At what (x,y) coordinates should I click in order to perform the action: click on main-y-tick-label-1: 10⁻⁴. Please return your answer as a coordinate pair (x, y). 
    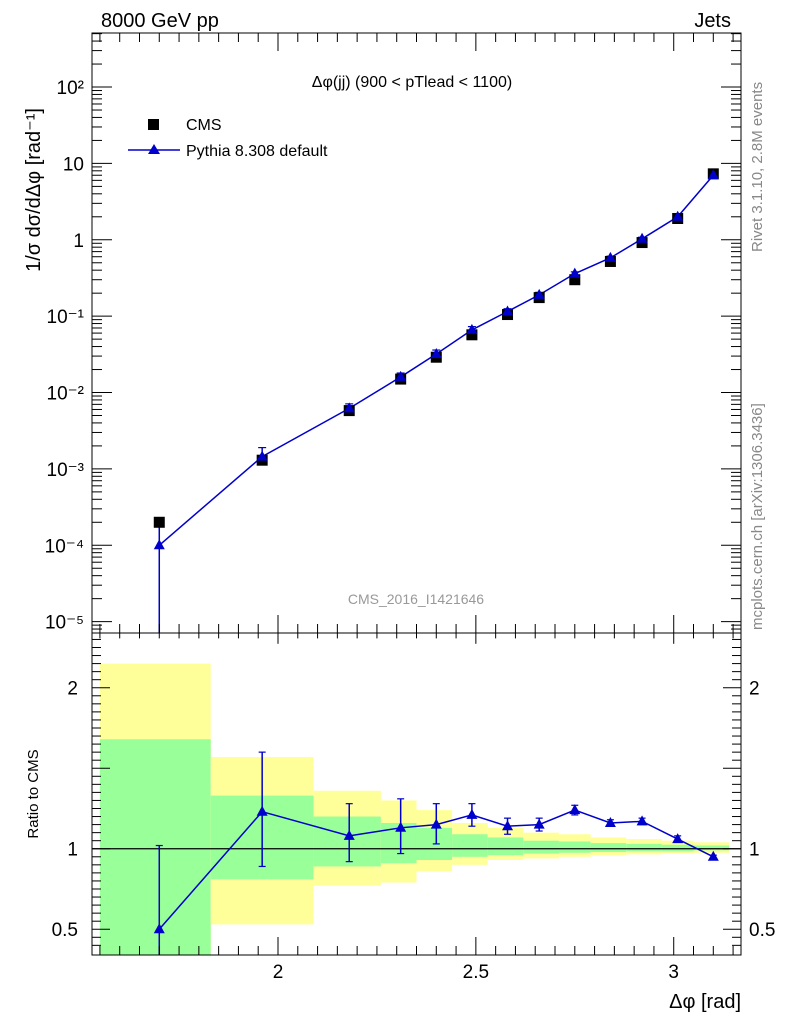
    Looking at the image, I should click on (64, 546).